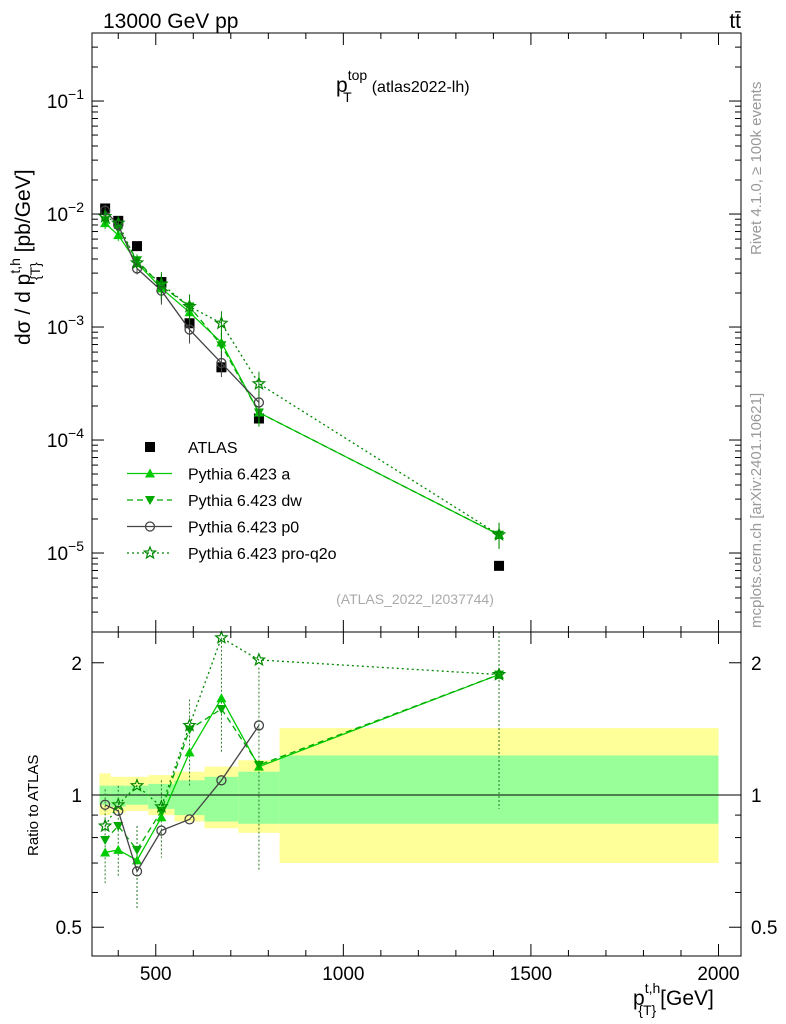 The height and width of the screenshot is (1024, 786). Describe the element at coordinates (718, 974) in the screenshot. I see `x-tick-label: 2000` at that location.